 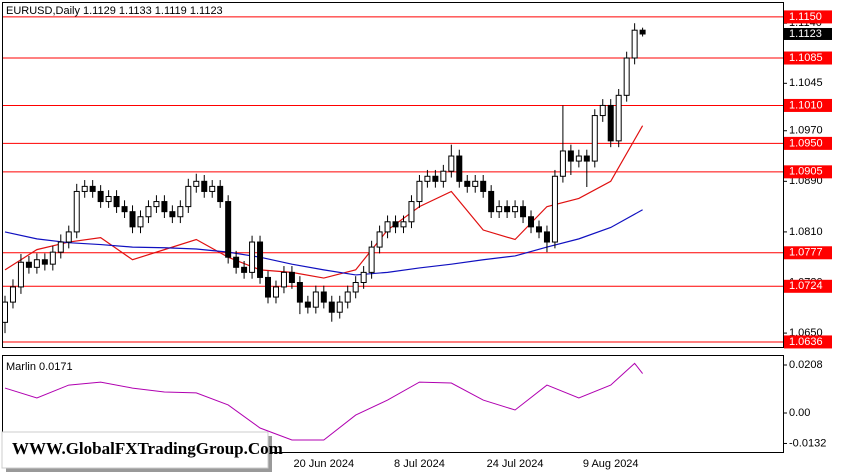 I want to click on indicator-title: Marlin 0.0171, so click(x=39, y=367).